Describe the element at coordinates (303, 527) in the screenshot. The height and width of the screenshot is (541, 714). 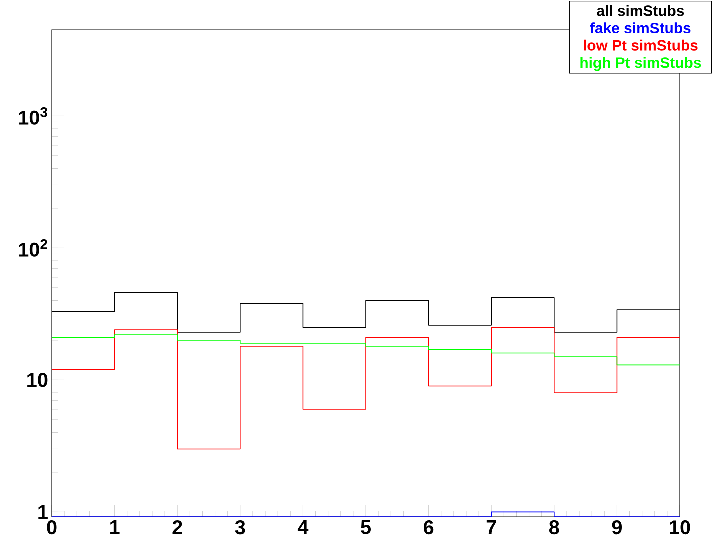
I see `x-tick-label: 4` at that location.